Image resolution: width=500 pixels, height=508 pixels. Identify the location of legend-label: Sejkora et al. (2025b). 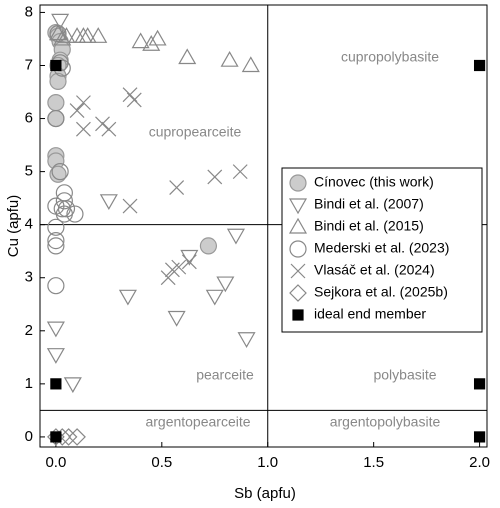
(381, 292).